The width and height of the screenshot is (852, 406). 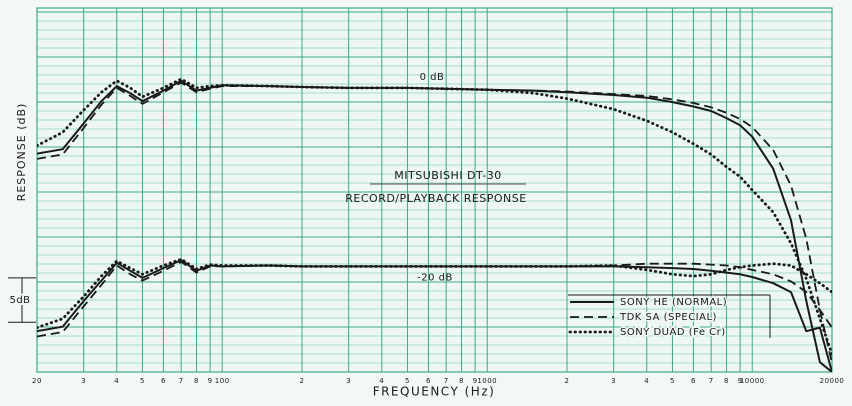 What do you see at coordinates (435, 277) in the screenshot?
I see `annotation: -20 dB` at bounding box center [435, 277].